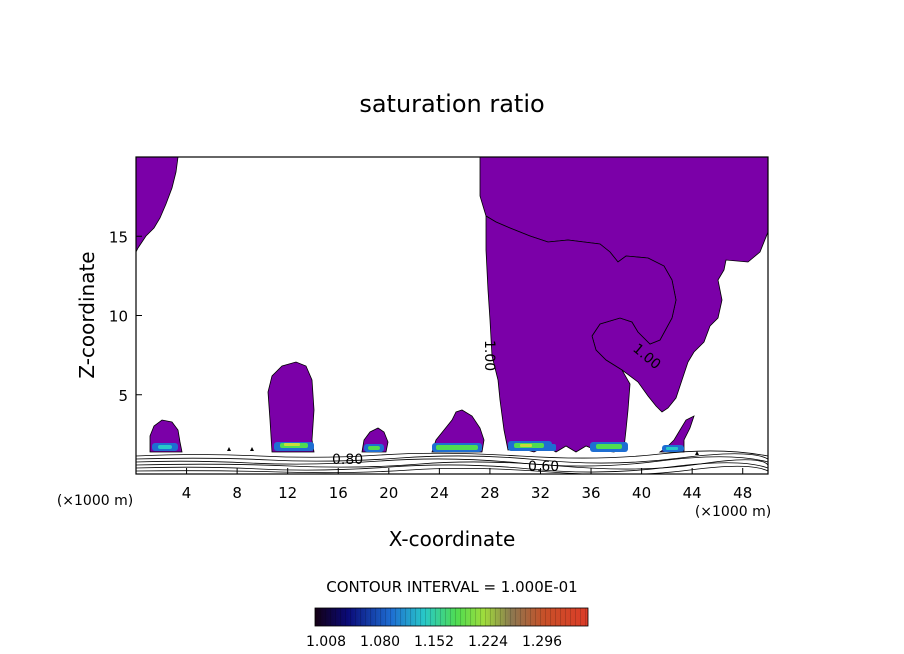 The image size is (904, 654). I want to click on x-unit-label: (×1000 m), so click(733, 512).